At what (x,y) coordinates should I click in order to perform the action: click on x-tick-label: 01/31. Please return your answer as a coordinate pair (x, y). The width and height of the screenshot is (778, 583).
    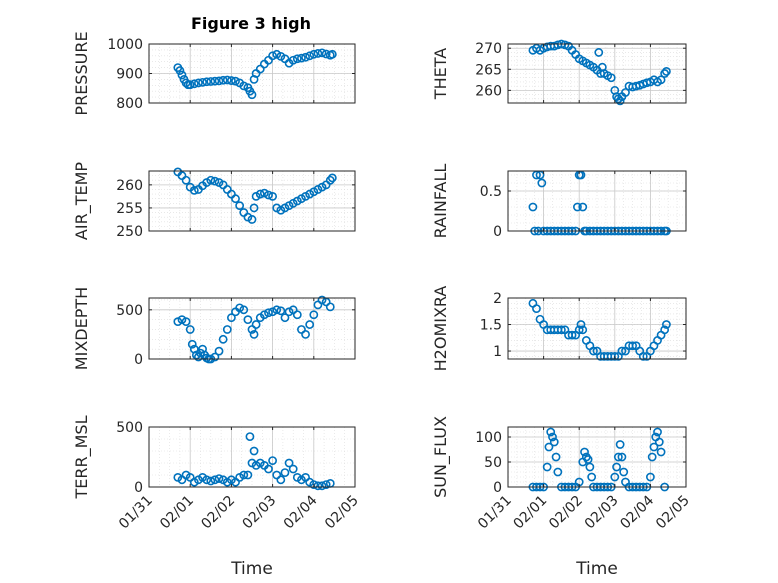
    Looking at the image, I should click on (136, 513).